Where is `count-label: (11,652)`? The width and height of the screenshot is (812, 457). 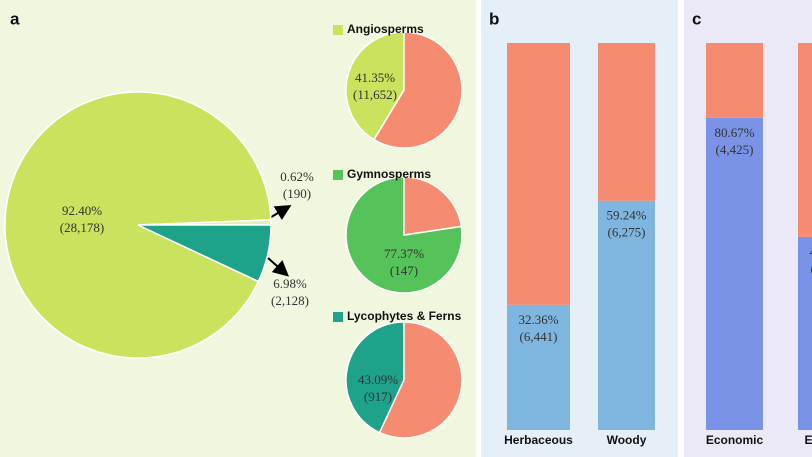 count-label: (11,652) is located at coordinates (375, 94).